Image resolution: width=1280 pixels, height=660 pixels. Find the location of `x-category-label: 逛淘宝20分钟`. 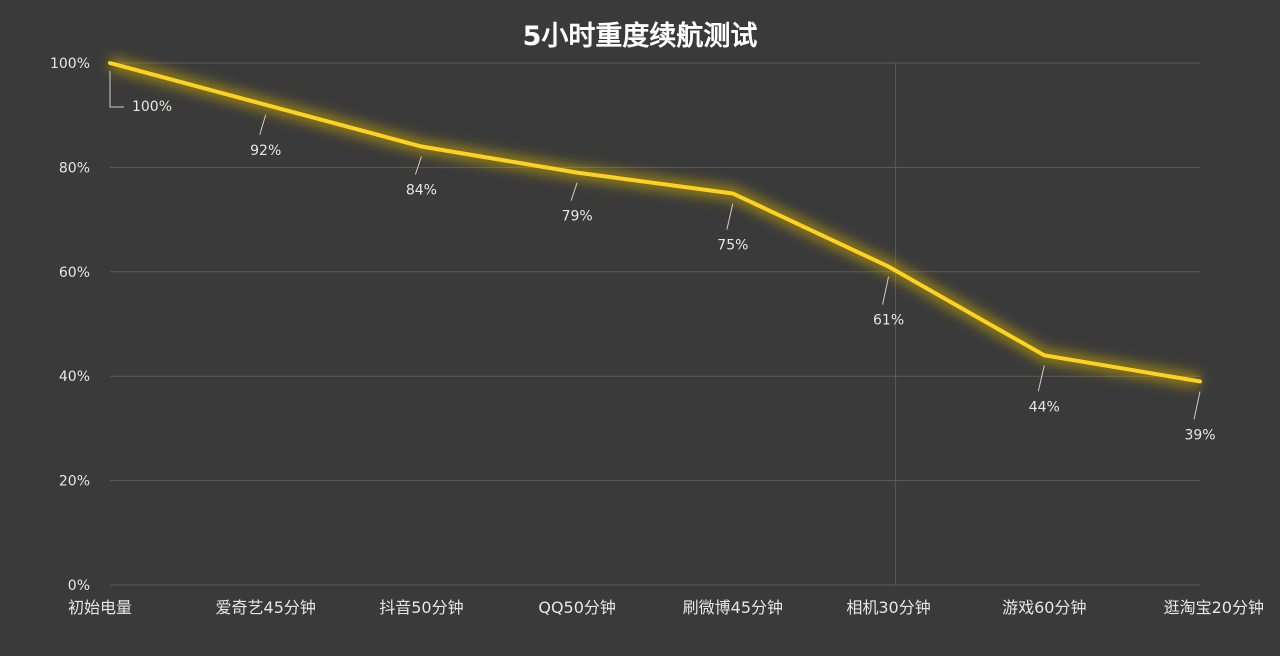

x-category-label: 逛淘宝20分钟 is located at coordinates (1214, 607).